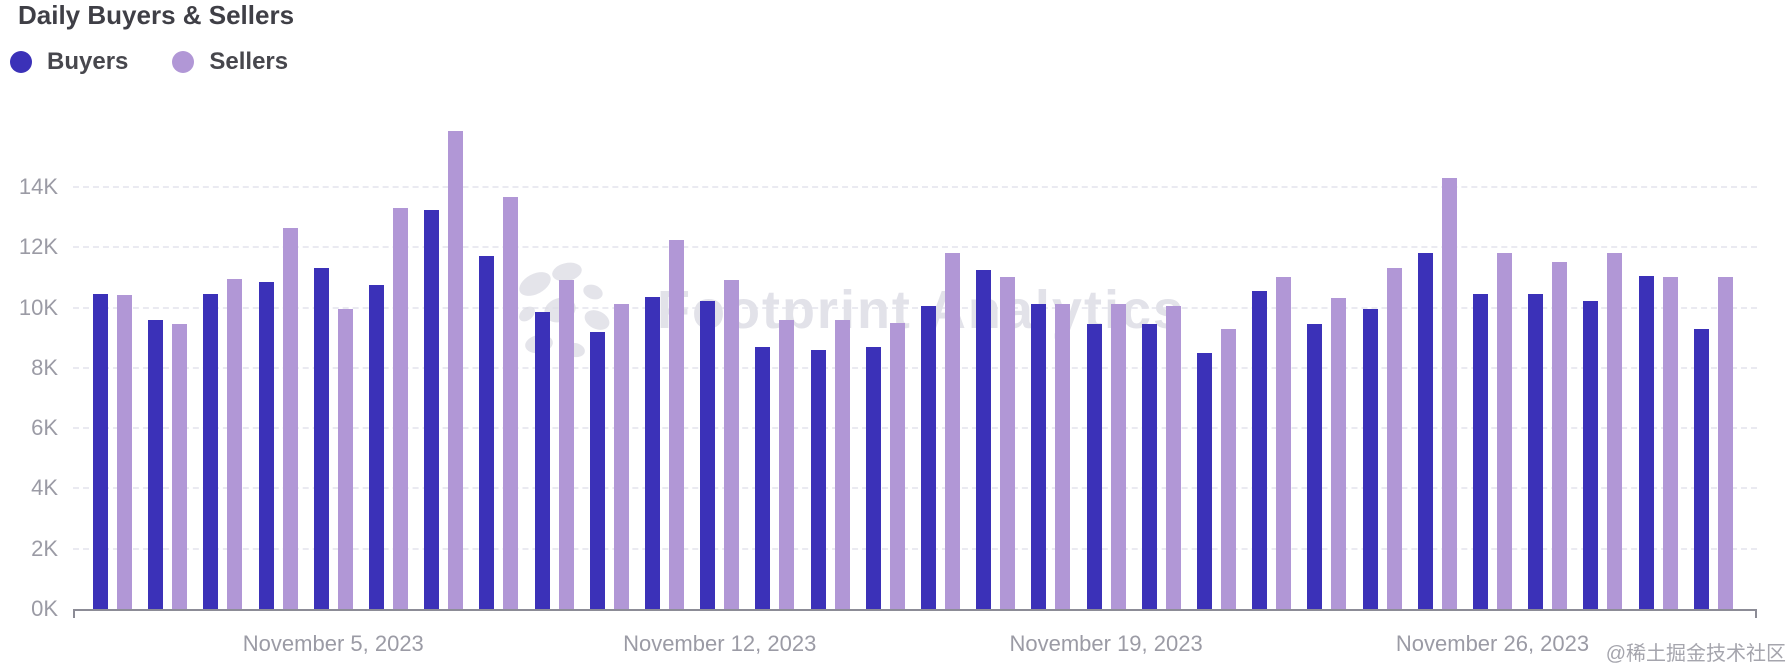  I want to click on bar-buyers-november-1-2023, so click(100, 451).